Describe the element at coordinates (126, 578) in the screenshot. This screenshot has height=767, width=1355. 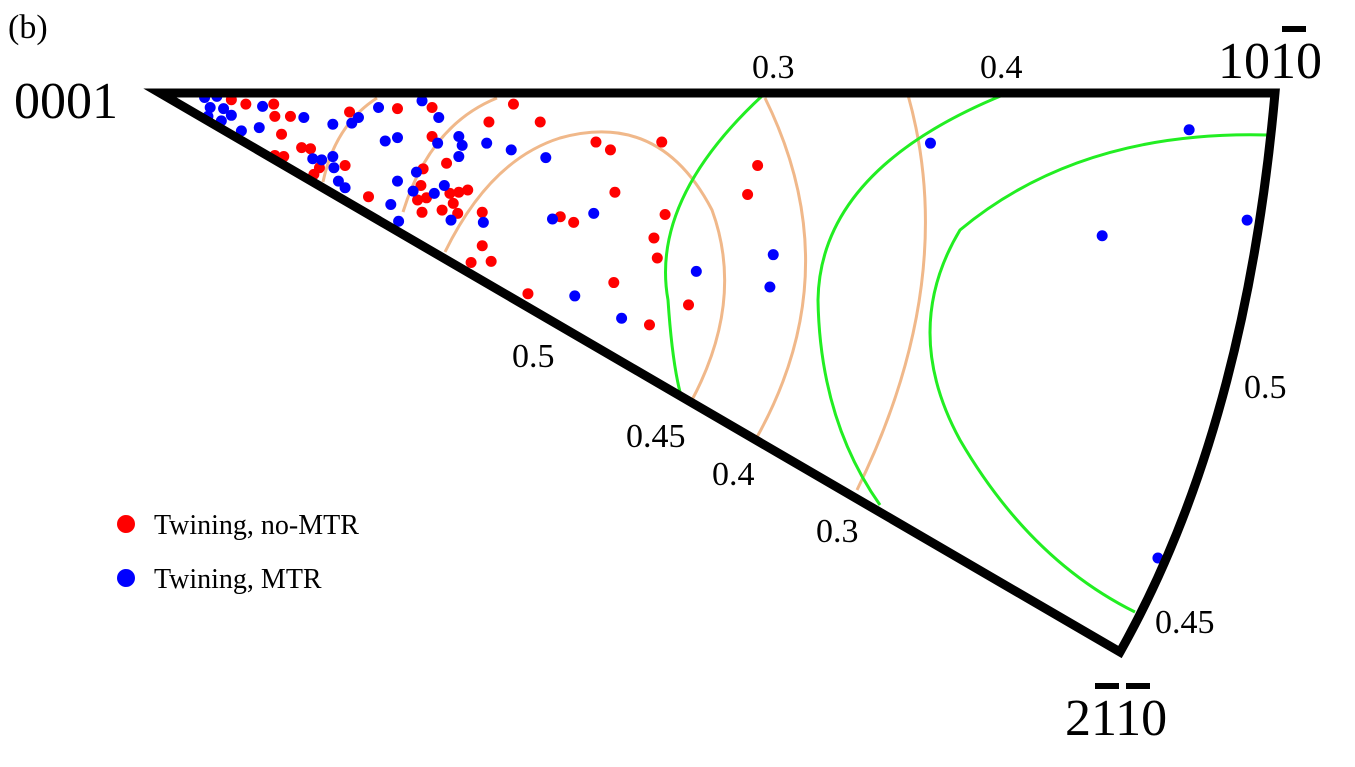
I see `legend-marker-mtr` at that location.